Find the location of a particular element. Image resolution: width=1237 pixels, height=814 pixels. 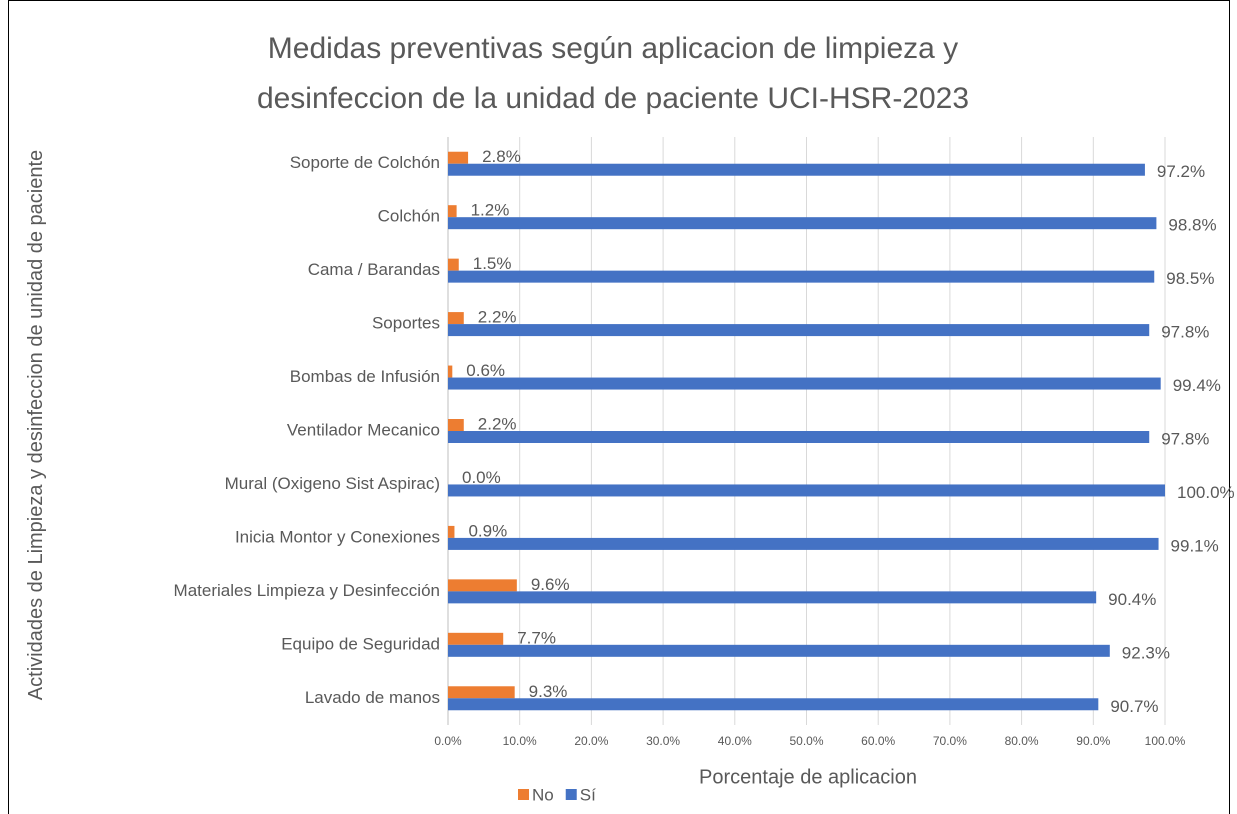

y-tick-label: Ventilador Mecanico is located at coordinates (363, 429).